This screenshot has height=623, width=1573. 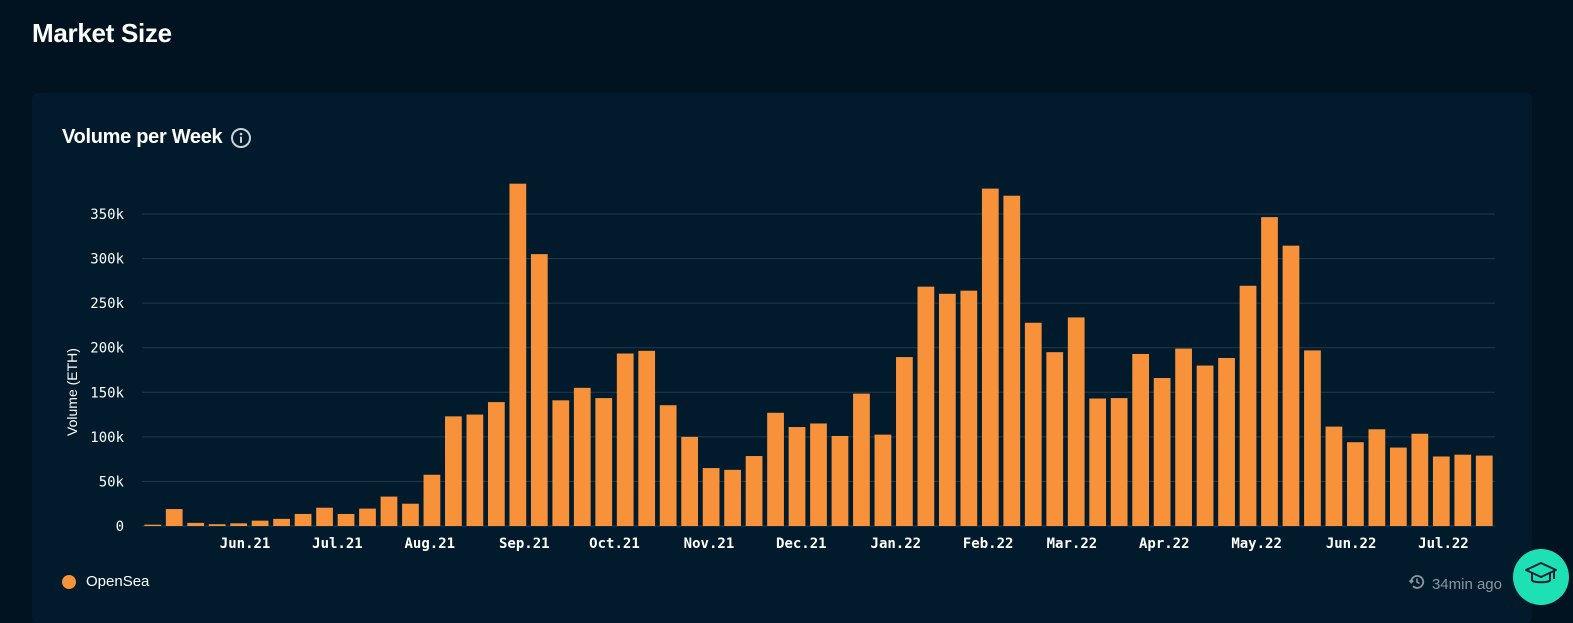 What do you see at coordinates (142, 137) in the screenshot?
I see `chart-title: Volume per Week` at bounding box center [142, 137].